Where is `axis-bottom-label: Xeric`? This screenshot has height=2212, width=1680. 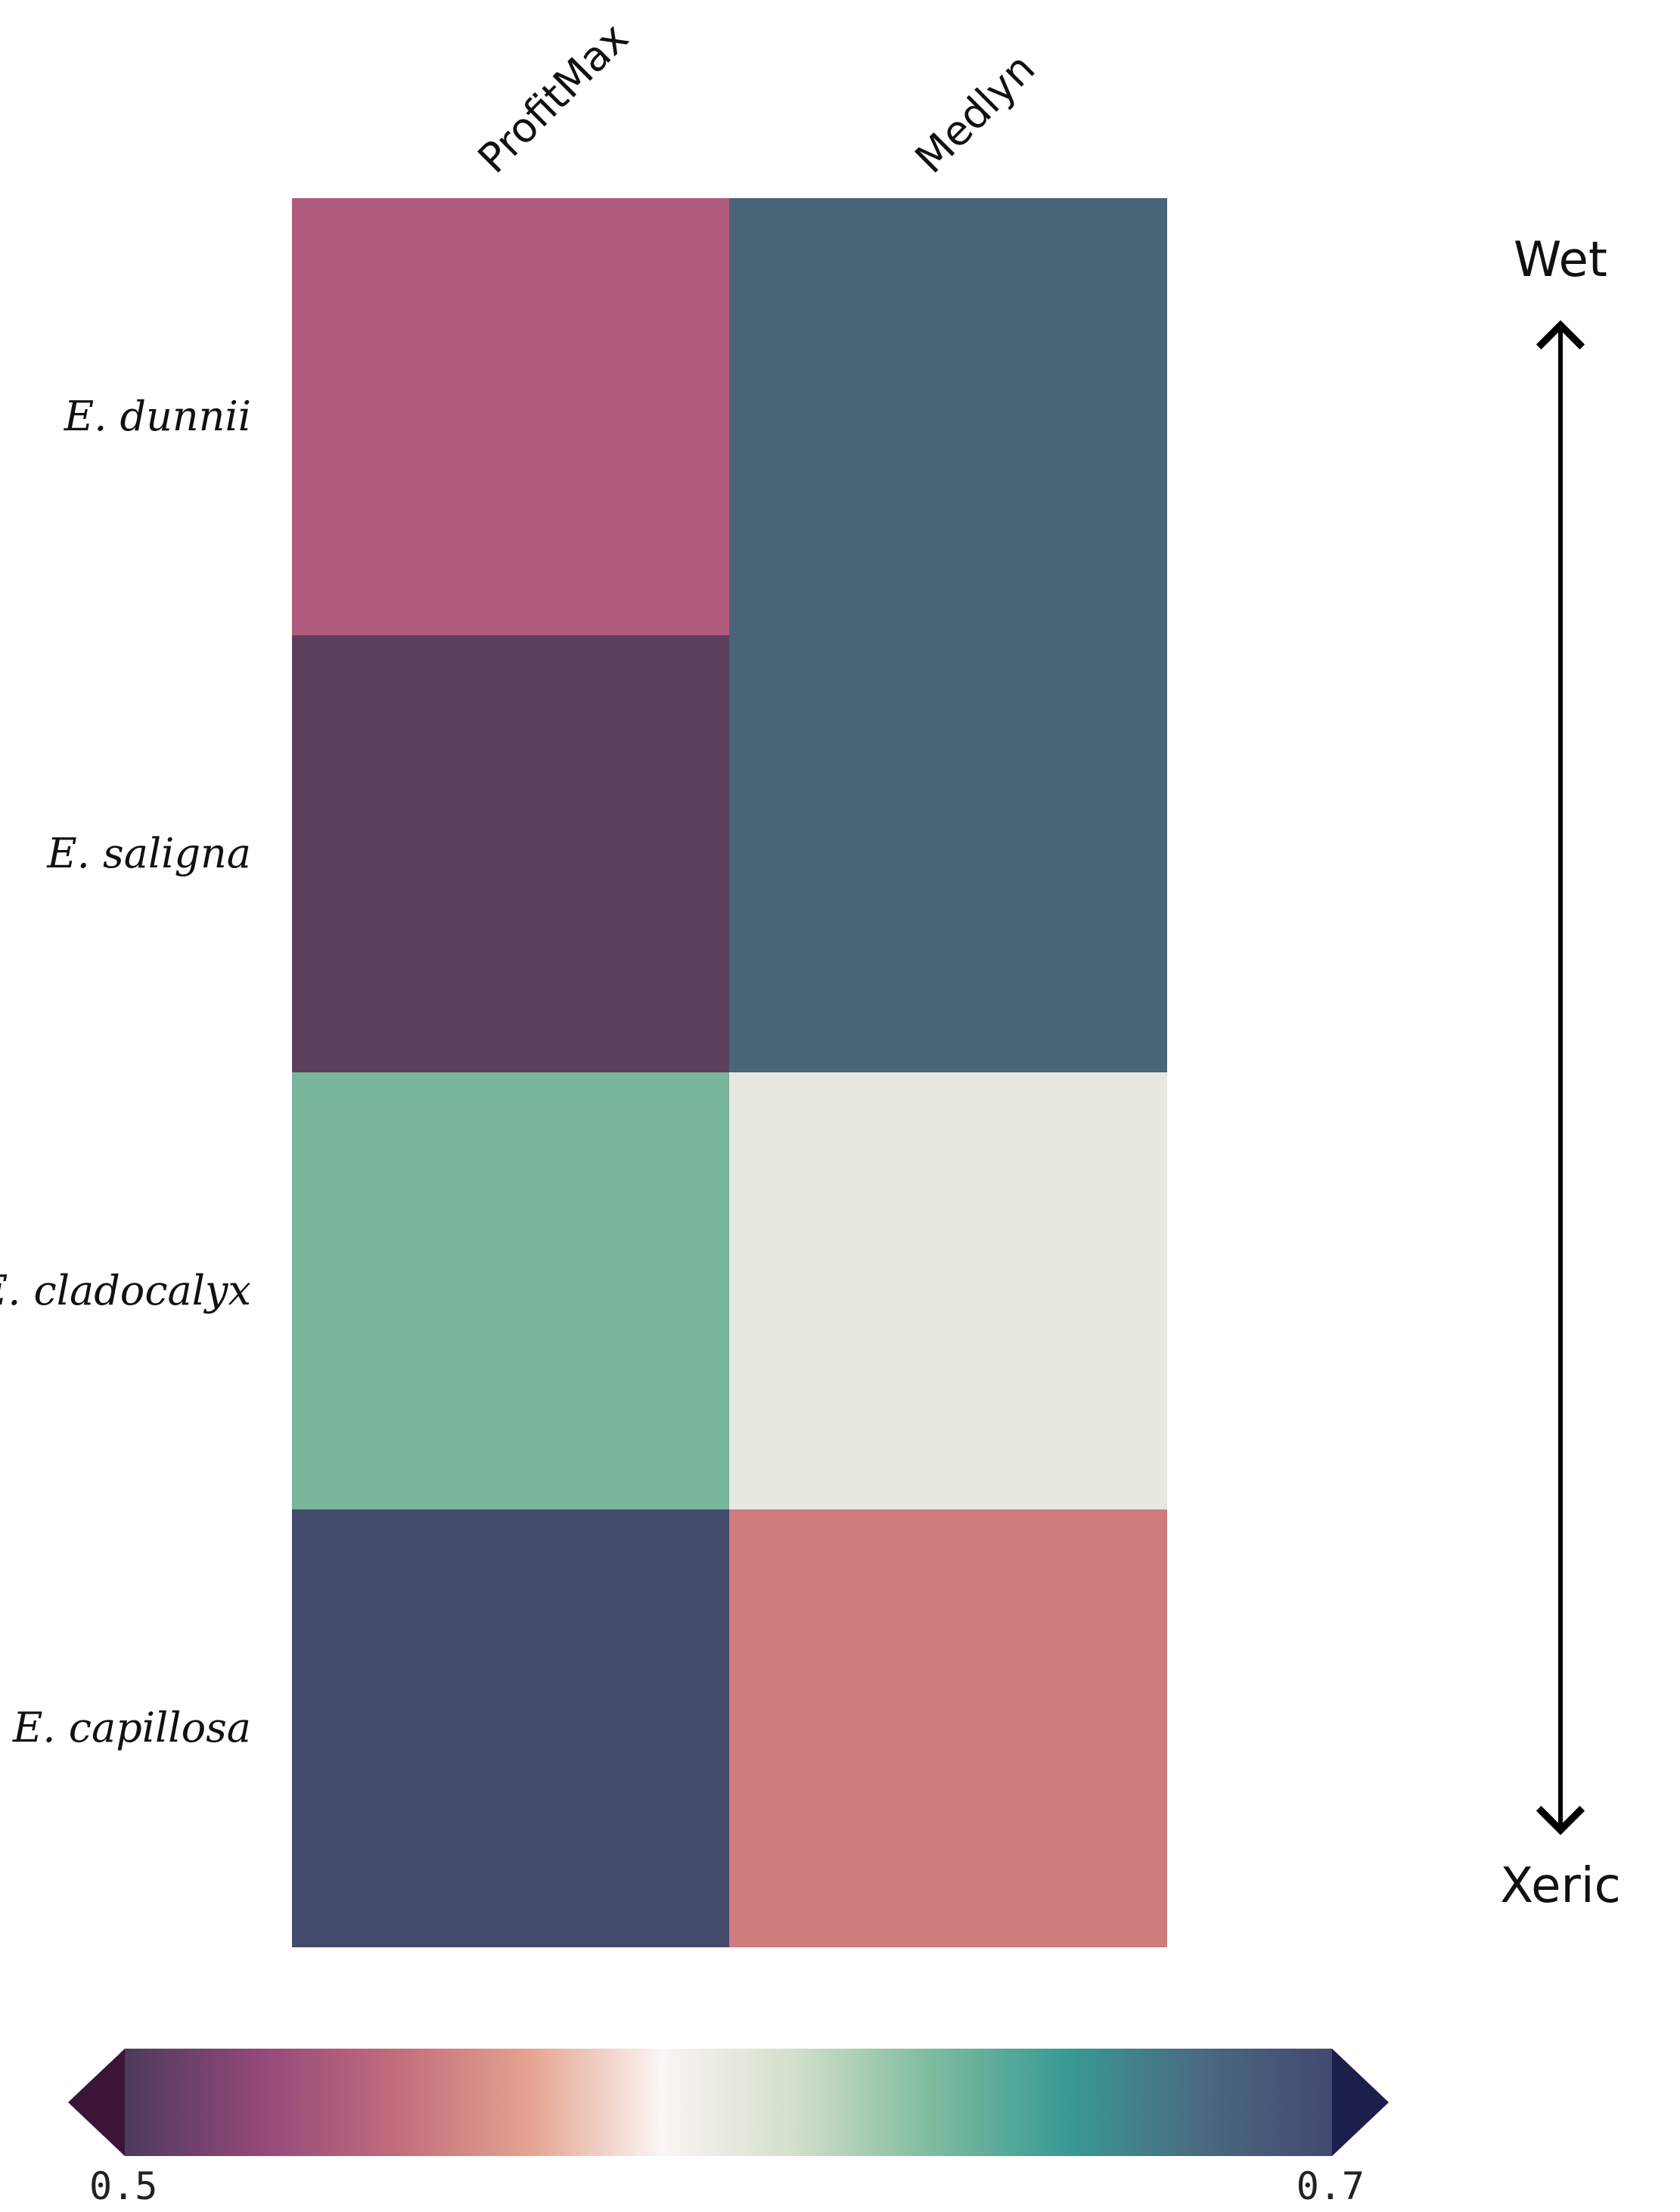
axis-bottom-label: Xeric is located at coordinates (1560, 1886).